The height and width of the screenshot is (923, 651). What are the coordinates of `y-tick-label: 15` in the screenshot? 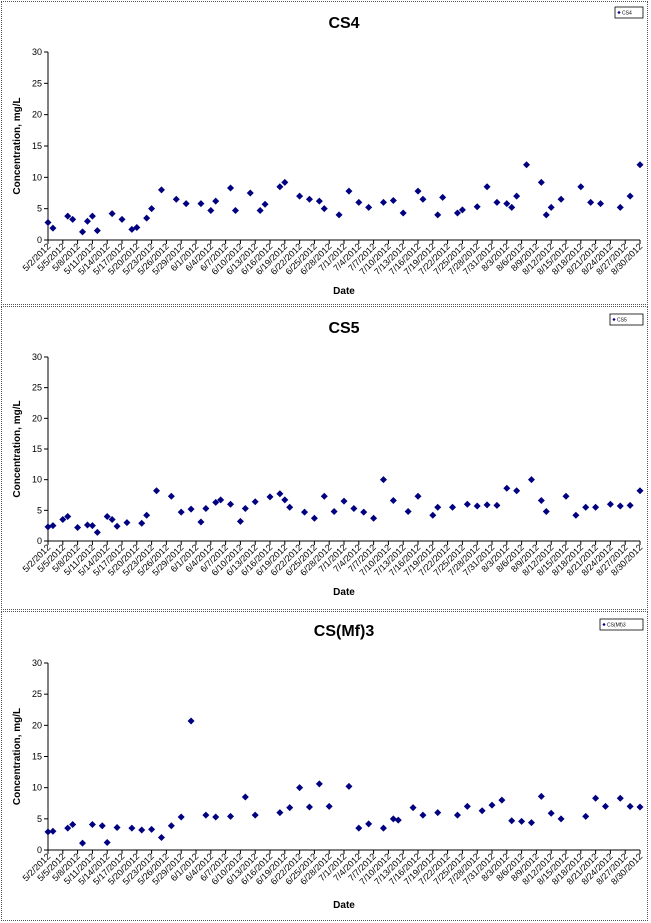 It's located at (37, 757).